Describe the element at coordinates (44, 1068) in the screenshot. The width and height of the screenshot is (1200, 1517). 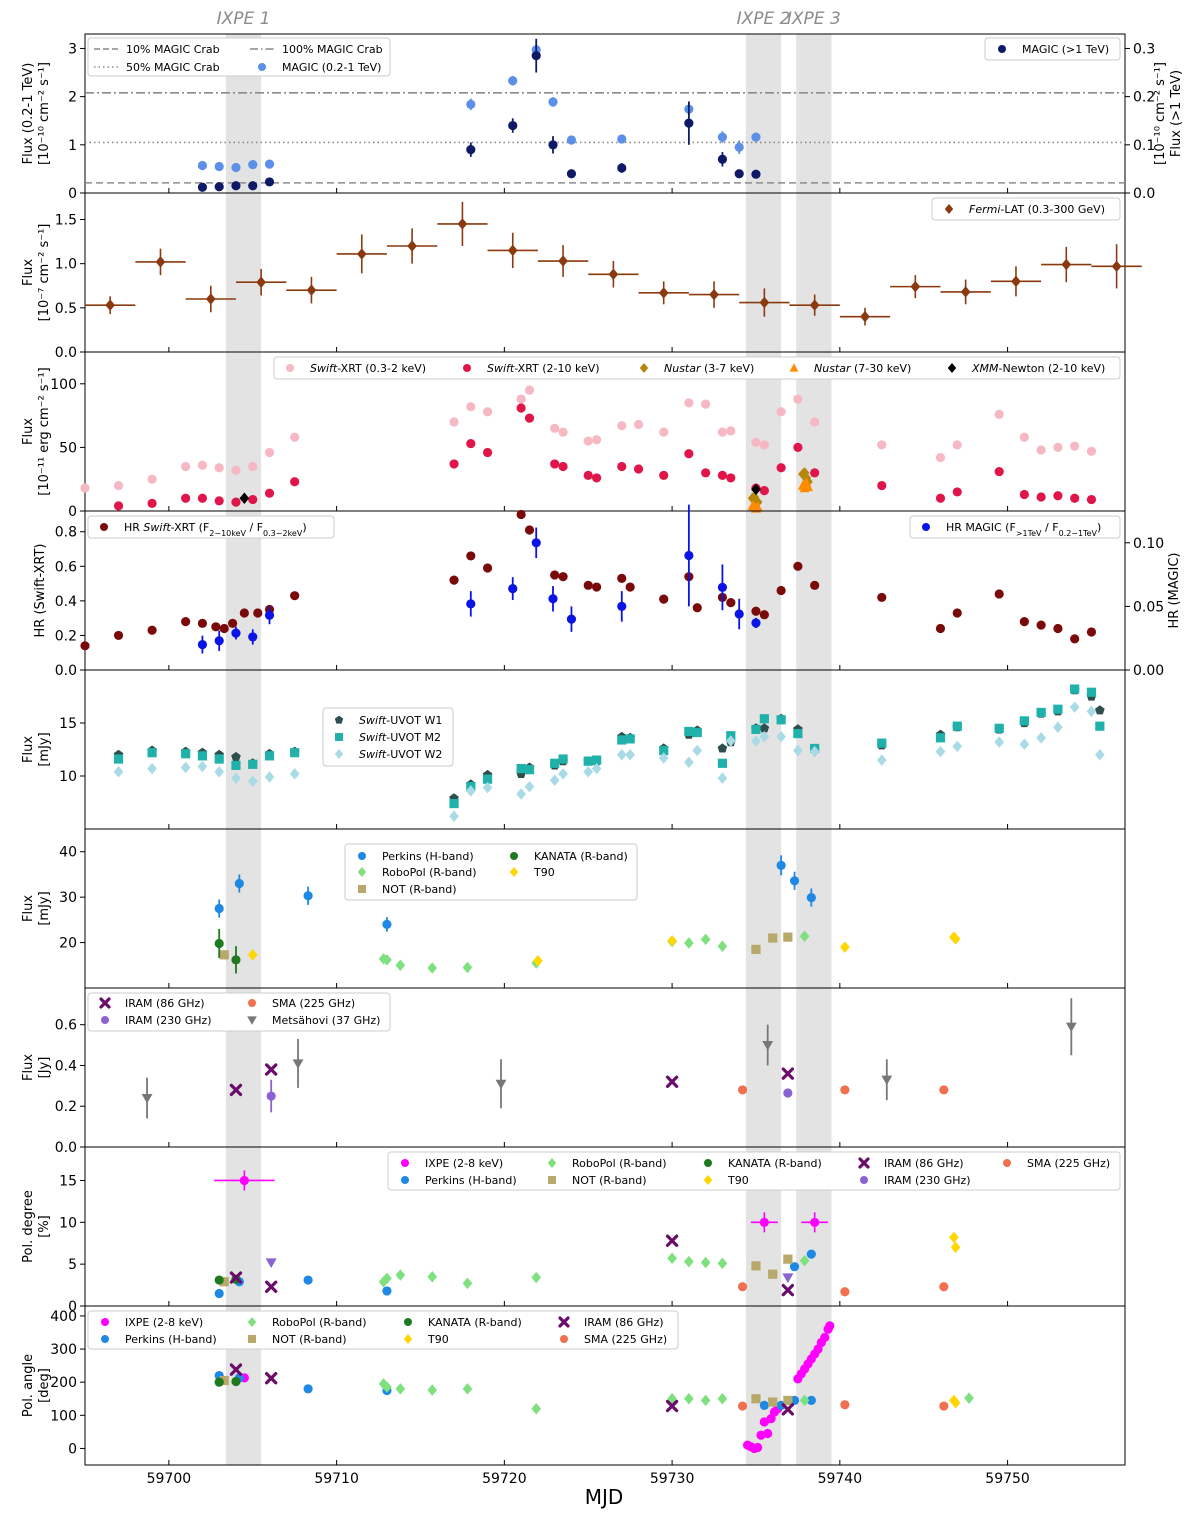
I see `y-axis-label-line: [Jy]` at that location.